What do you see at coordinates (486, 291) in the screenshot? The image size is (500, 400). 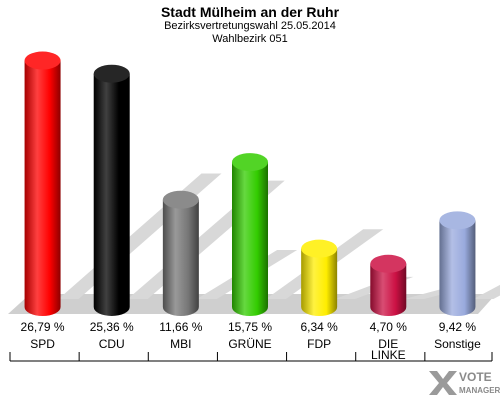 I see `bar-shadow` at bounding box center [486, 291].